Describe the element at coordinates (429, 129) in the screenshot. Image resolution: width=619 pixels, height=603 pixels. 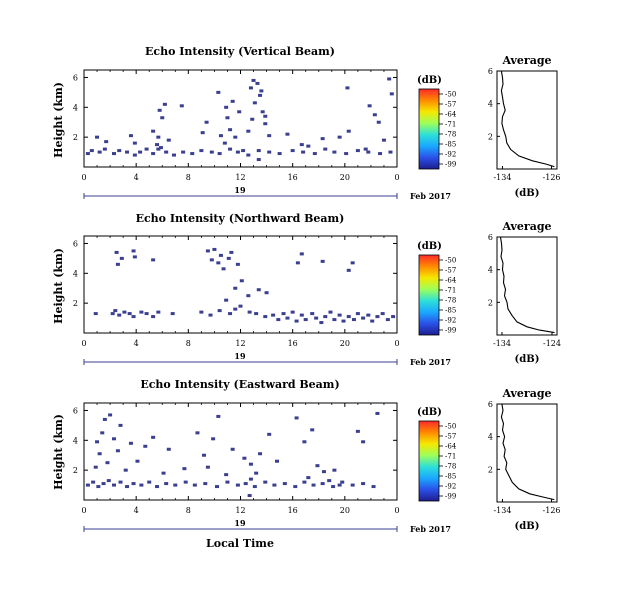
I see `colorbar-gradient` at that location.